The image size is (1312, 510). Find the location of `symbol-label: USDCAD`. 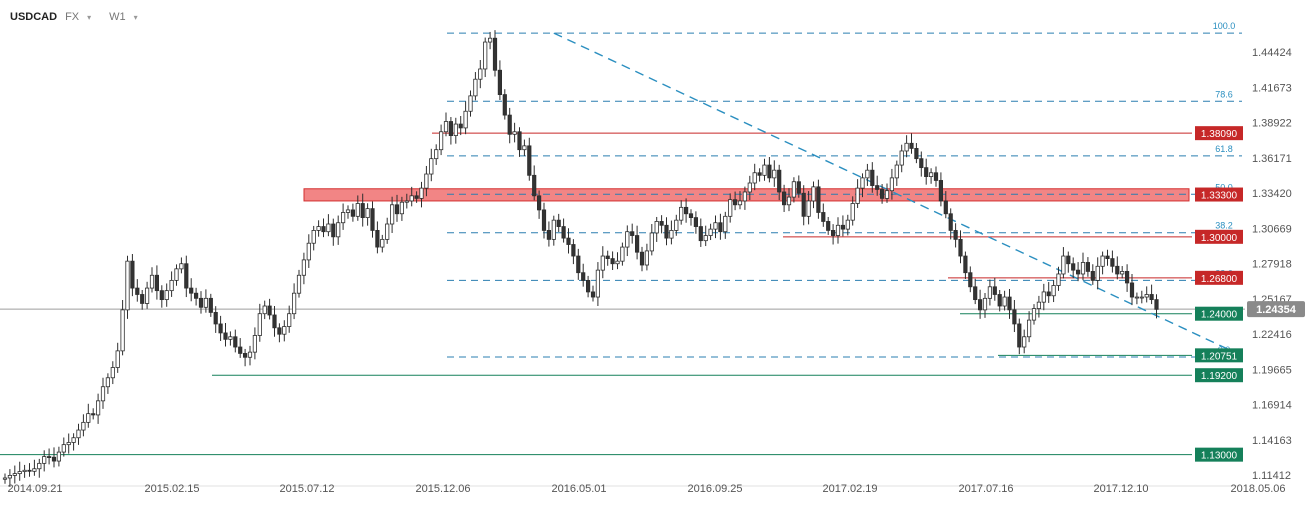

symbol-label: USDCAD is located at coordinates (33, 17).